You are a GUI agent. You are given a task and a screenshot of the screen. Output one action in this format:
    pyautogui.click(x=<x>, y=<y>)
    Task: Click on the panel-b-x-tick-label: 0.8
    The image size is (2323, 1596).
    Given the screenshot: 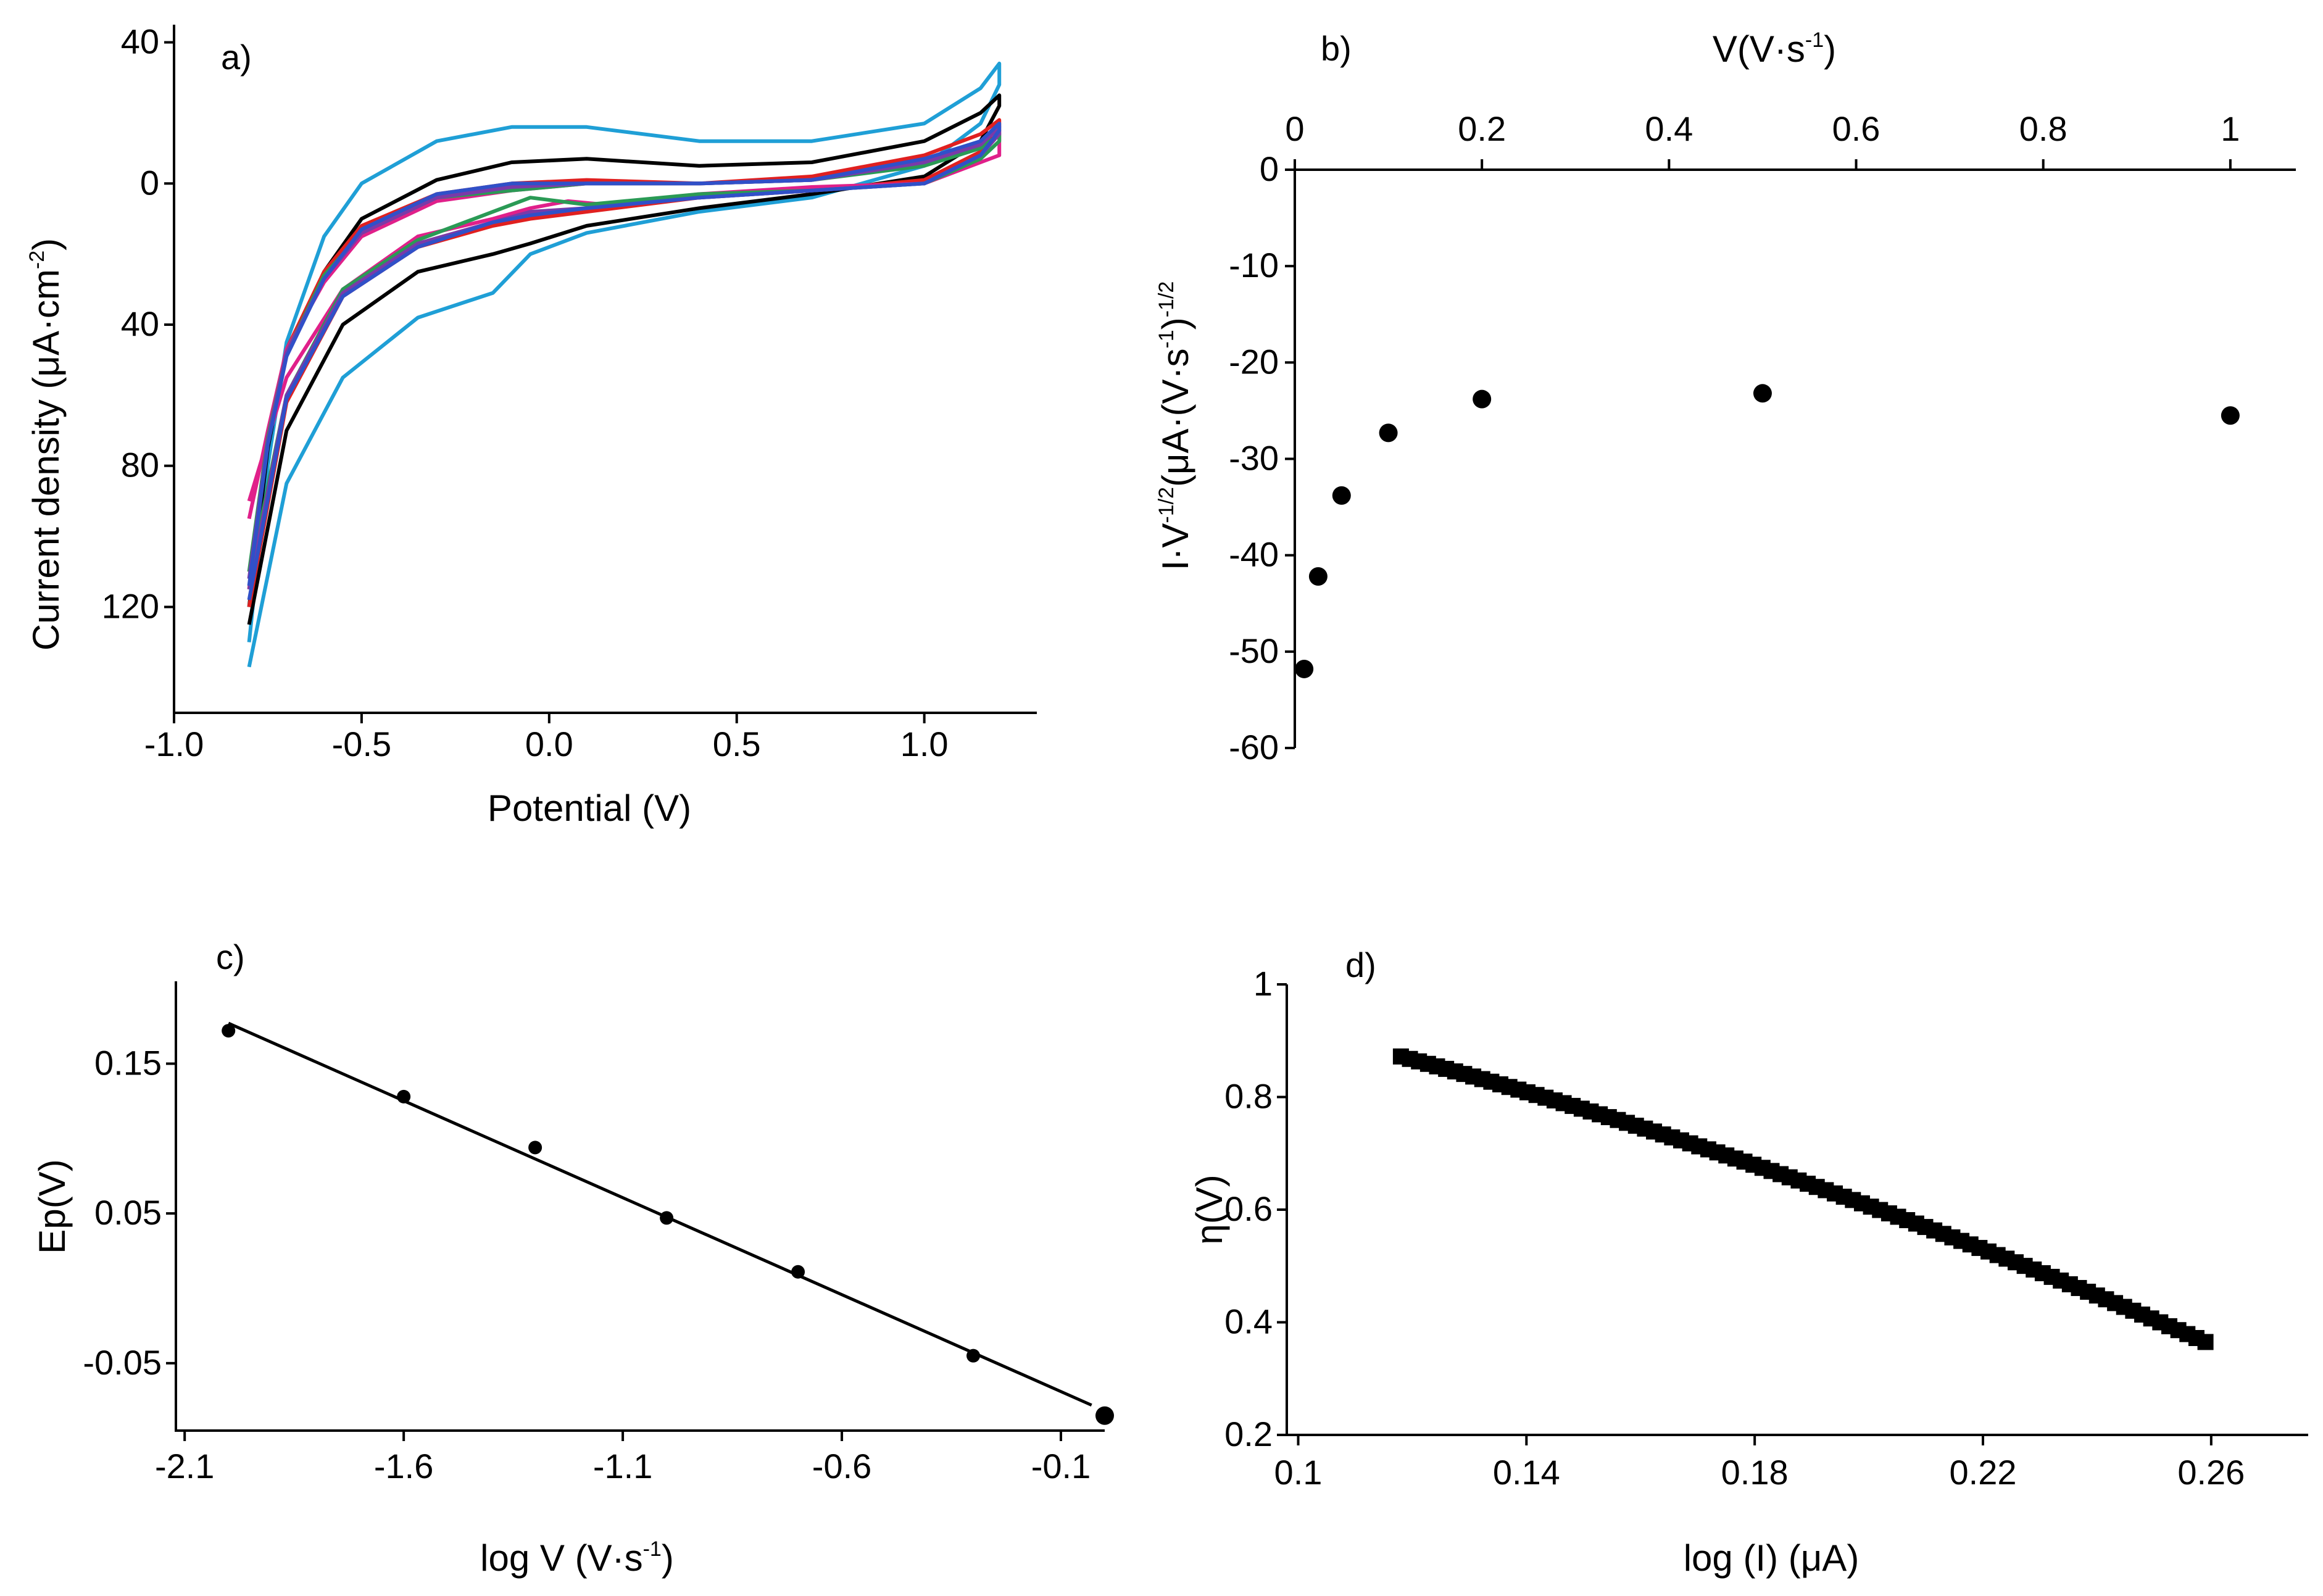 What is the action you would take?
    pyautogui.click(x=2043, y=128)
    